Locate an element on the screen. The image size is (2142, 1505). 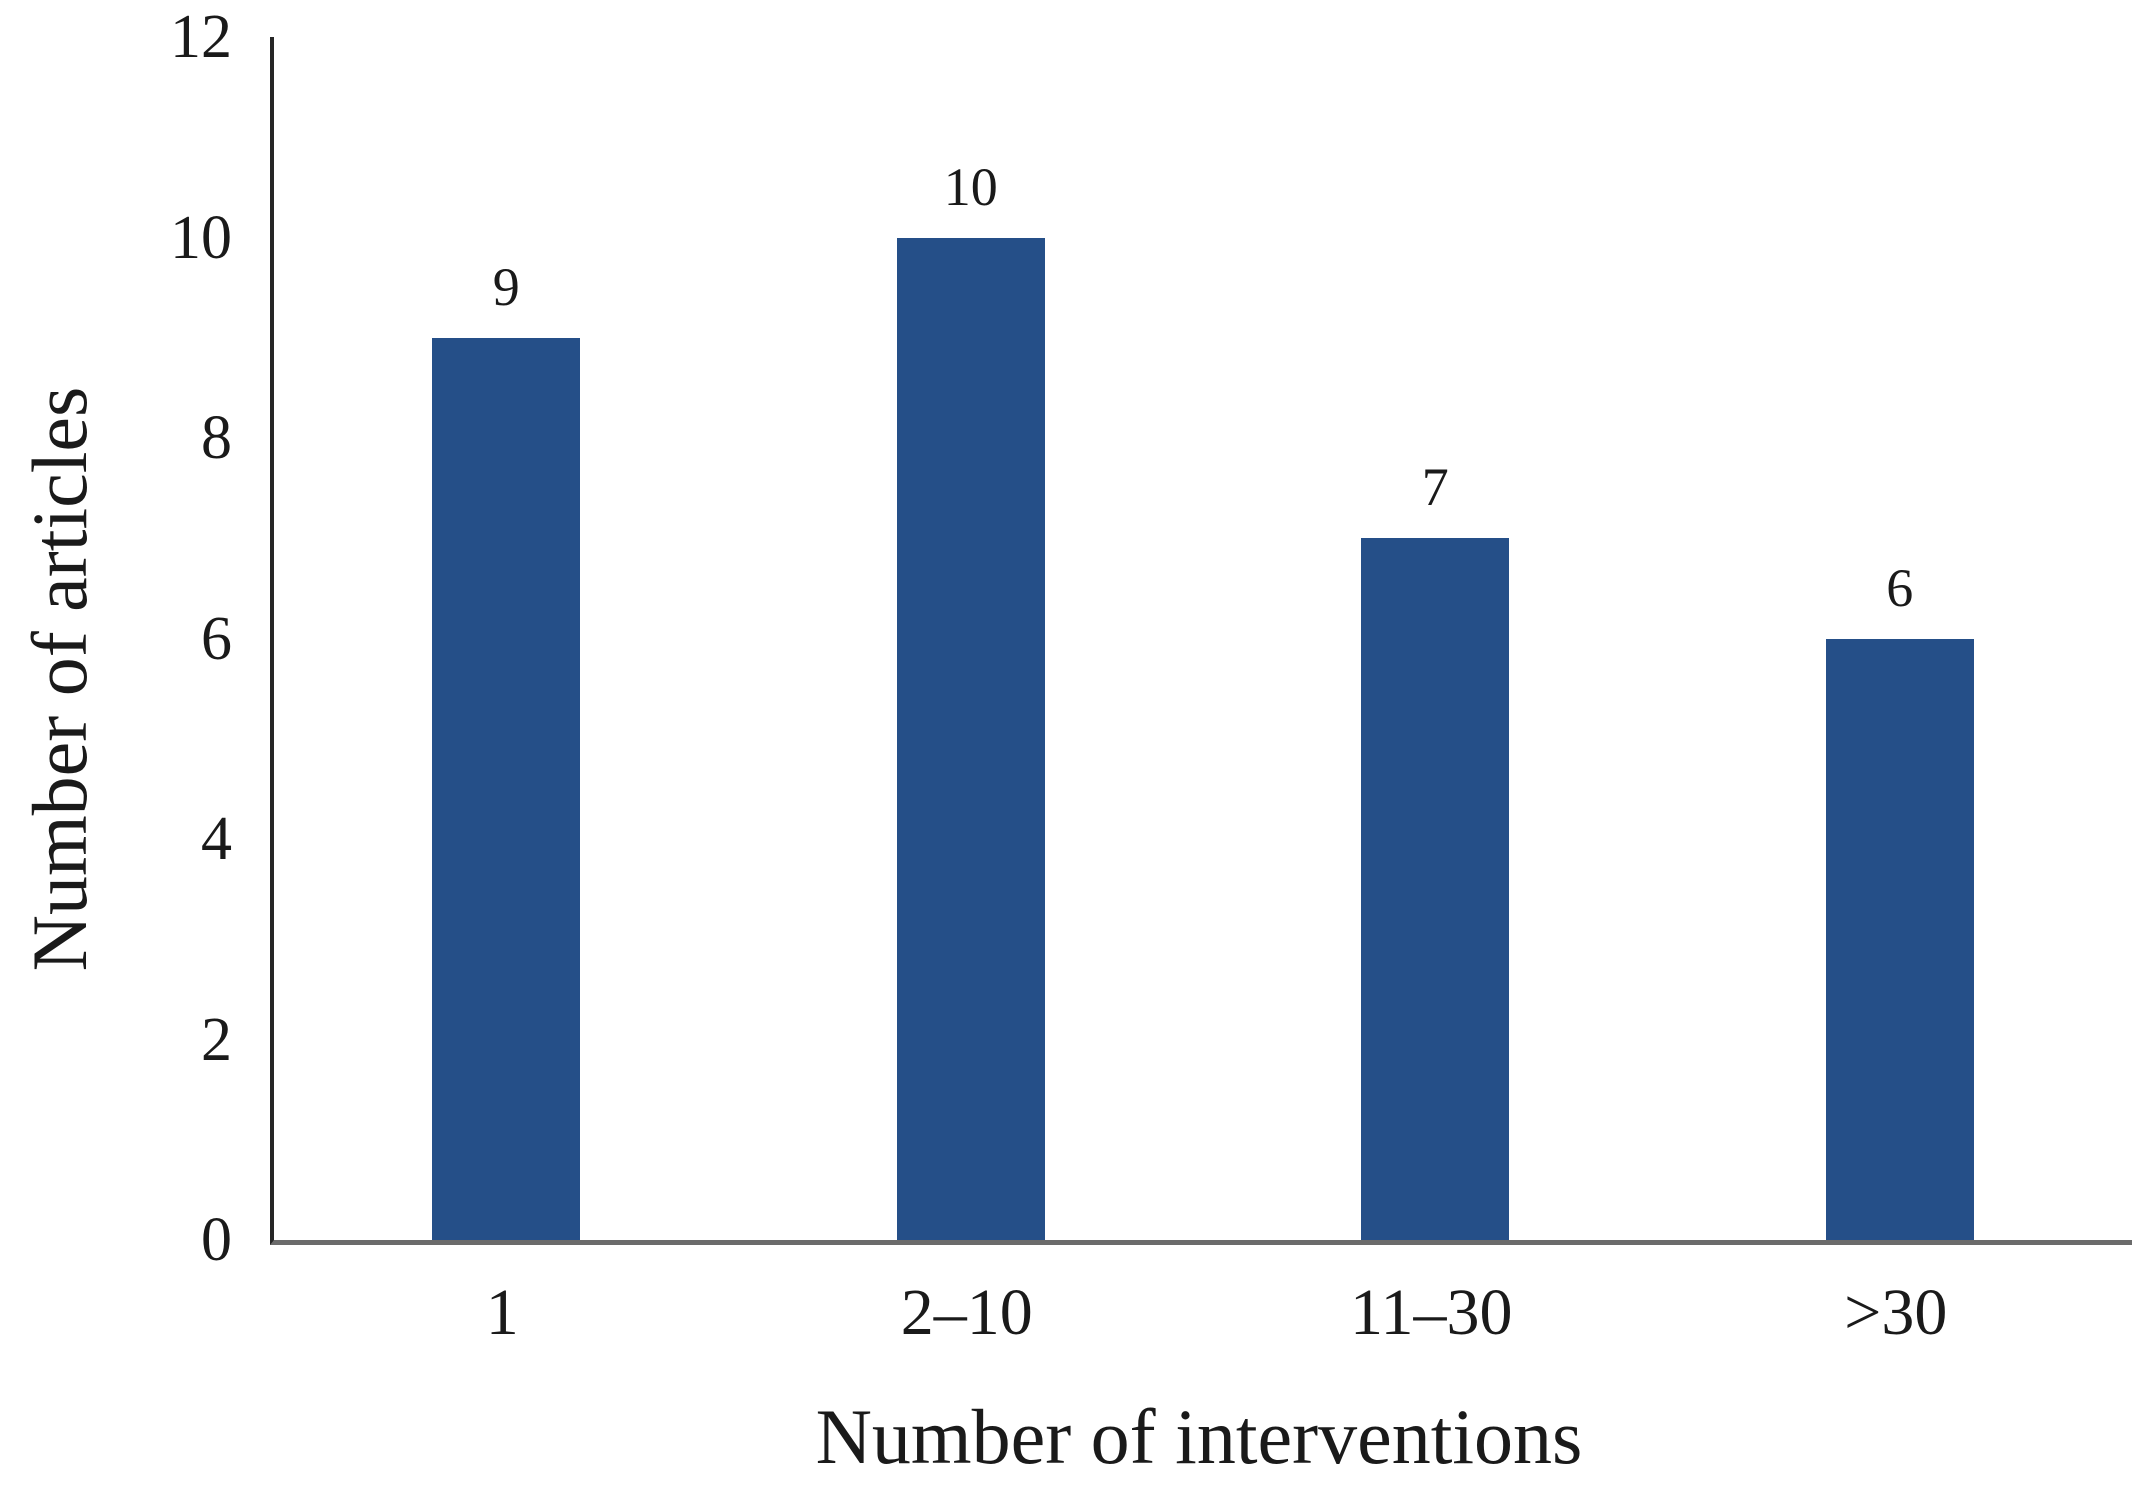
y-axis-tick-labels: 0 2 4 6 8 10 12 is located at coordinates (116, 638).